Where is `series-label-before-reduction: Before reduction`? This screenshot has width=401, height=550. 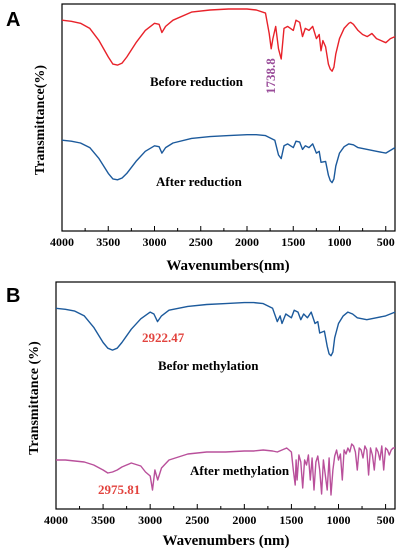 series-label-before-reduction: Before reduction is located at coordinates (197, 81).